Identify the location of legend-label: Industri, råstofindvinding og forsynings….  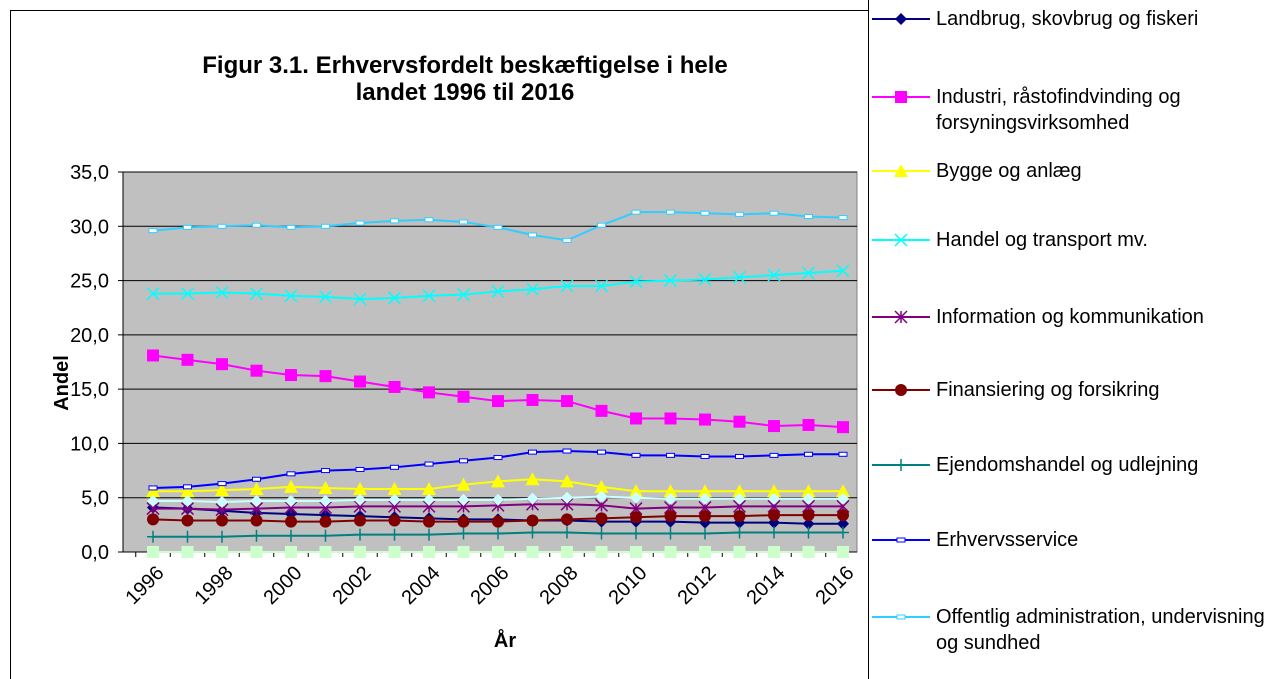
(1058, 110).